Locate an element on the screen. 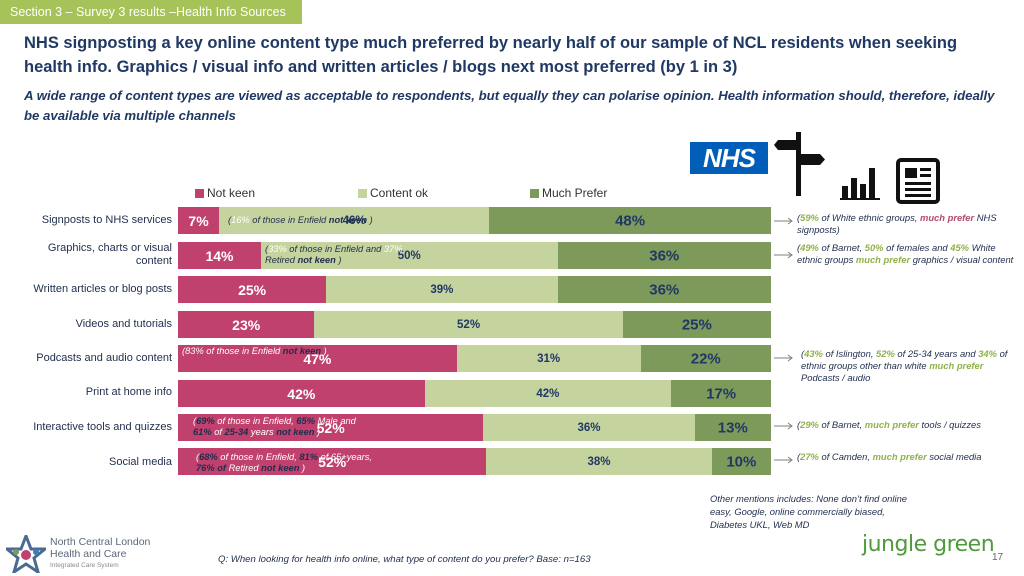  bar-segment-not-keen: 7% is located at coordinates (199, 220).